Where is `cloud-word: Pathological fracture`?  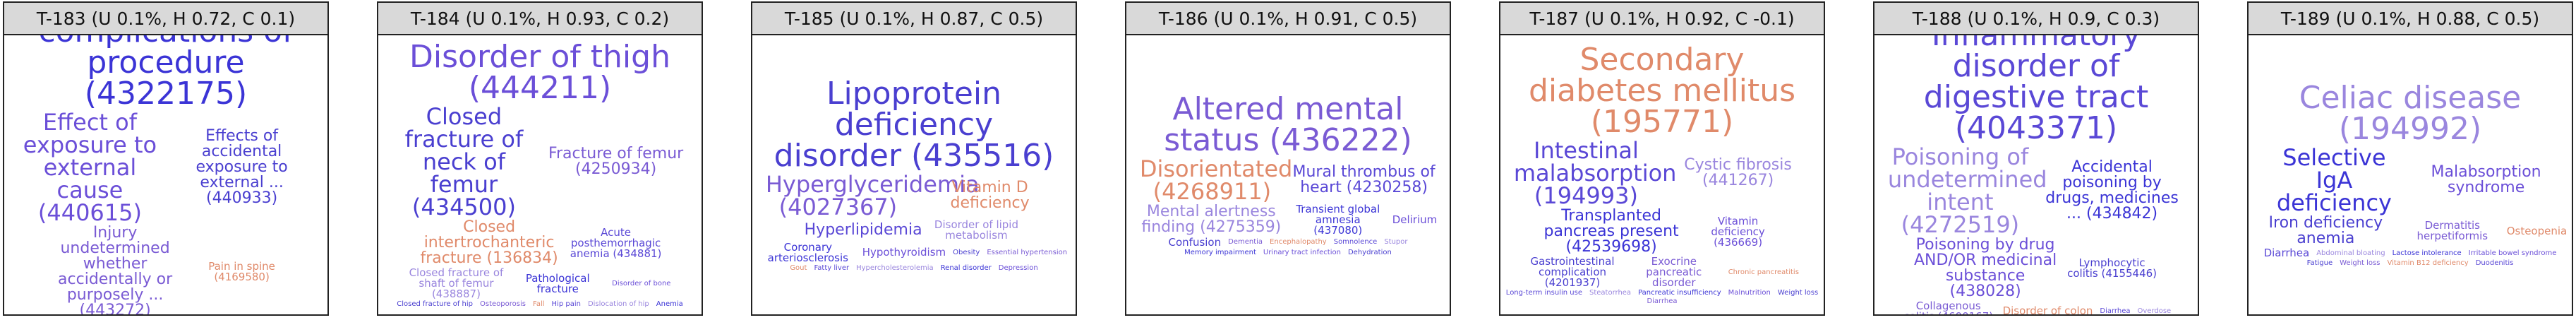 cloud-word: Pathological fracture is located at coordinates (557, 283).